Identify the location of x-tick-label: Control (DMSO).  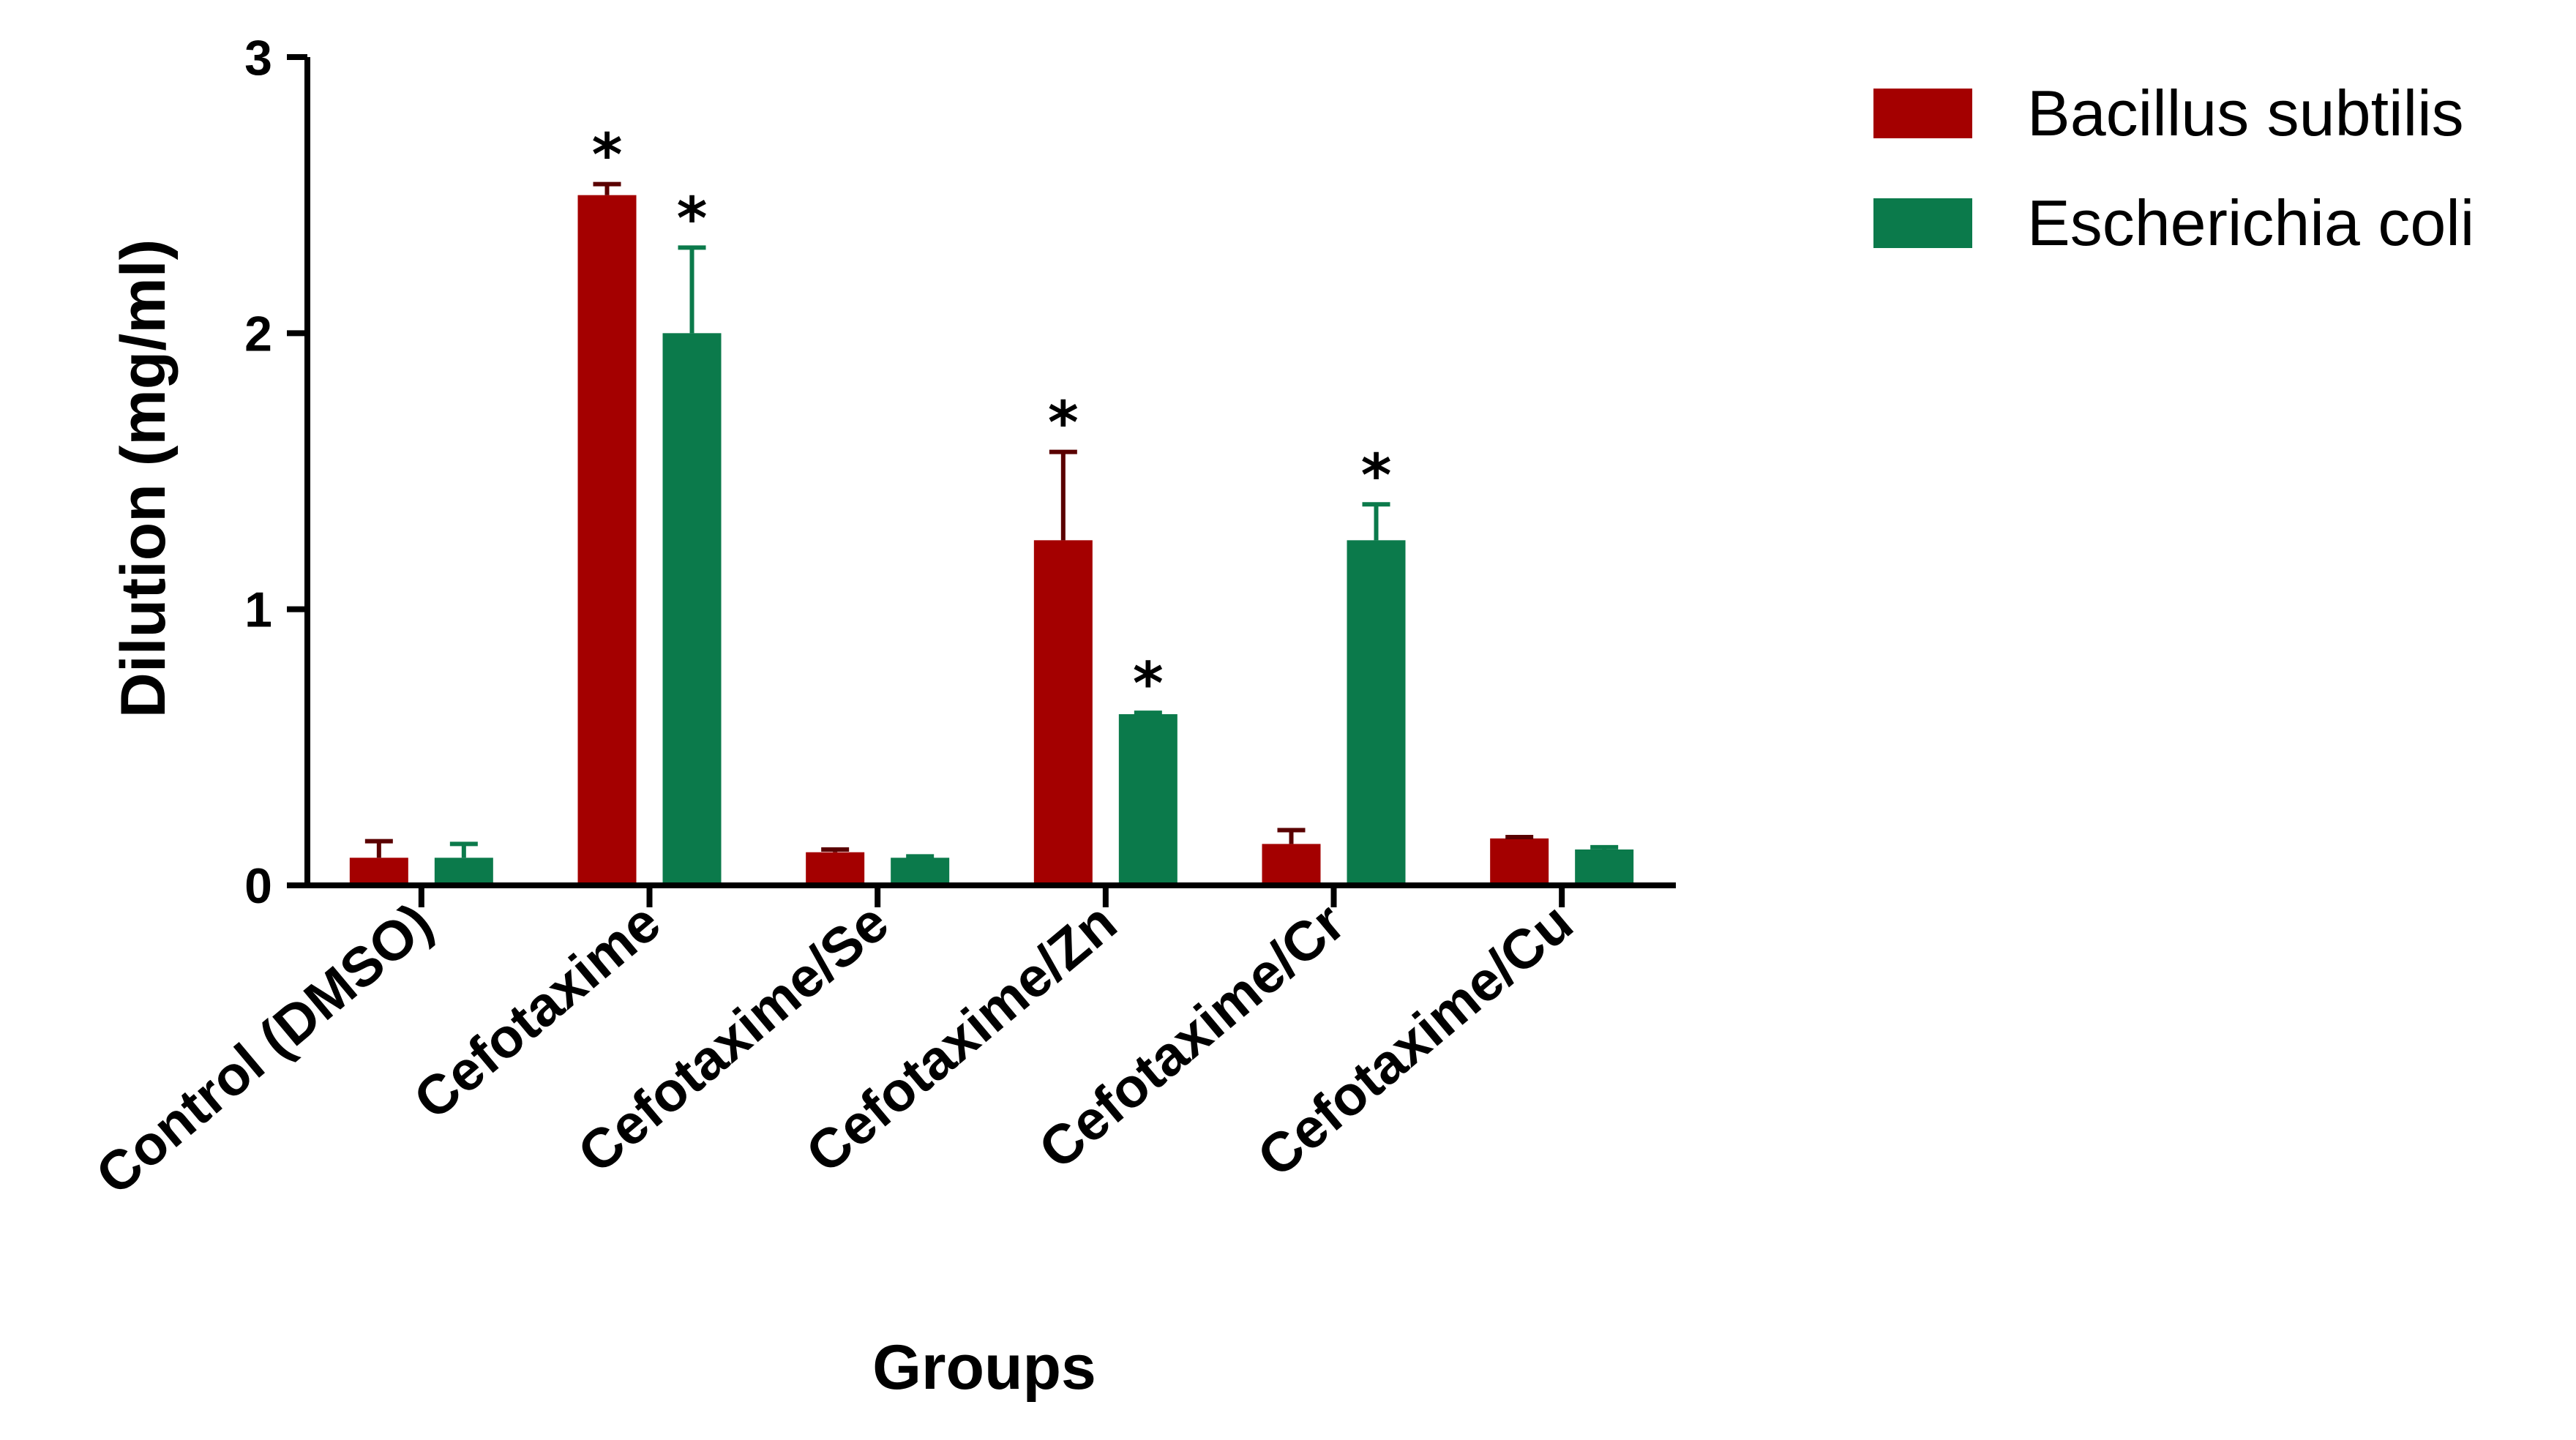
(264, 1049).